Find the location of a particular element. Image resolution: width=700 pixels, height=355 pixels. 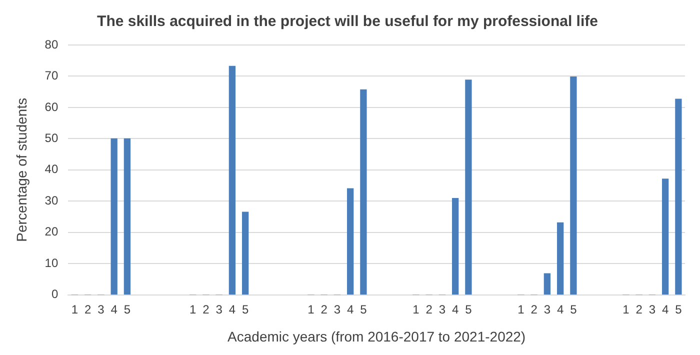

chart-title: The skills acquired in the project will be useful for my professional life is located at coordinates (347, 21).